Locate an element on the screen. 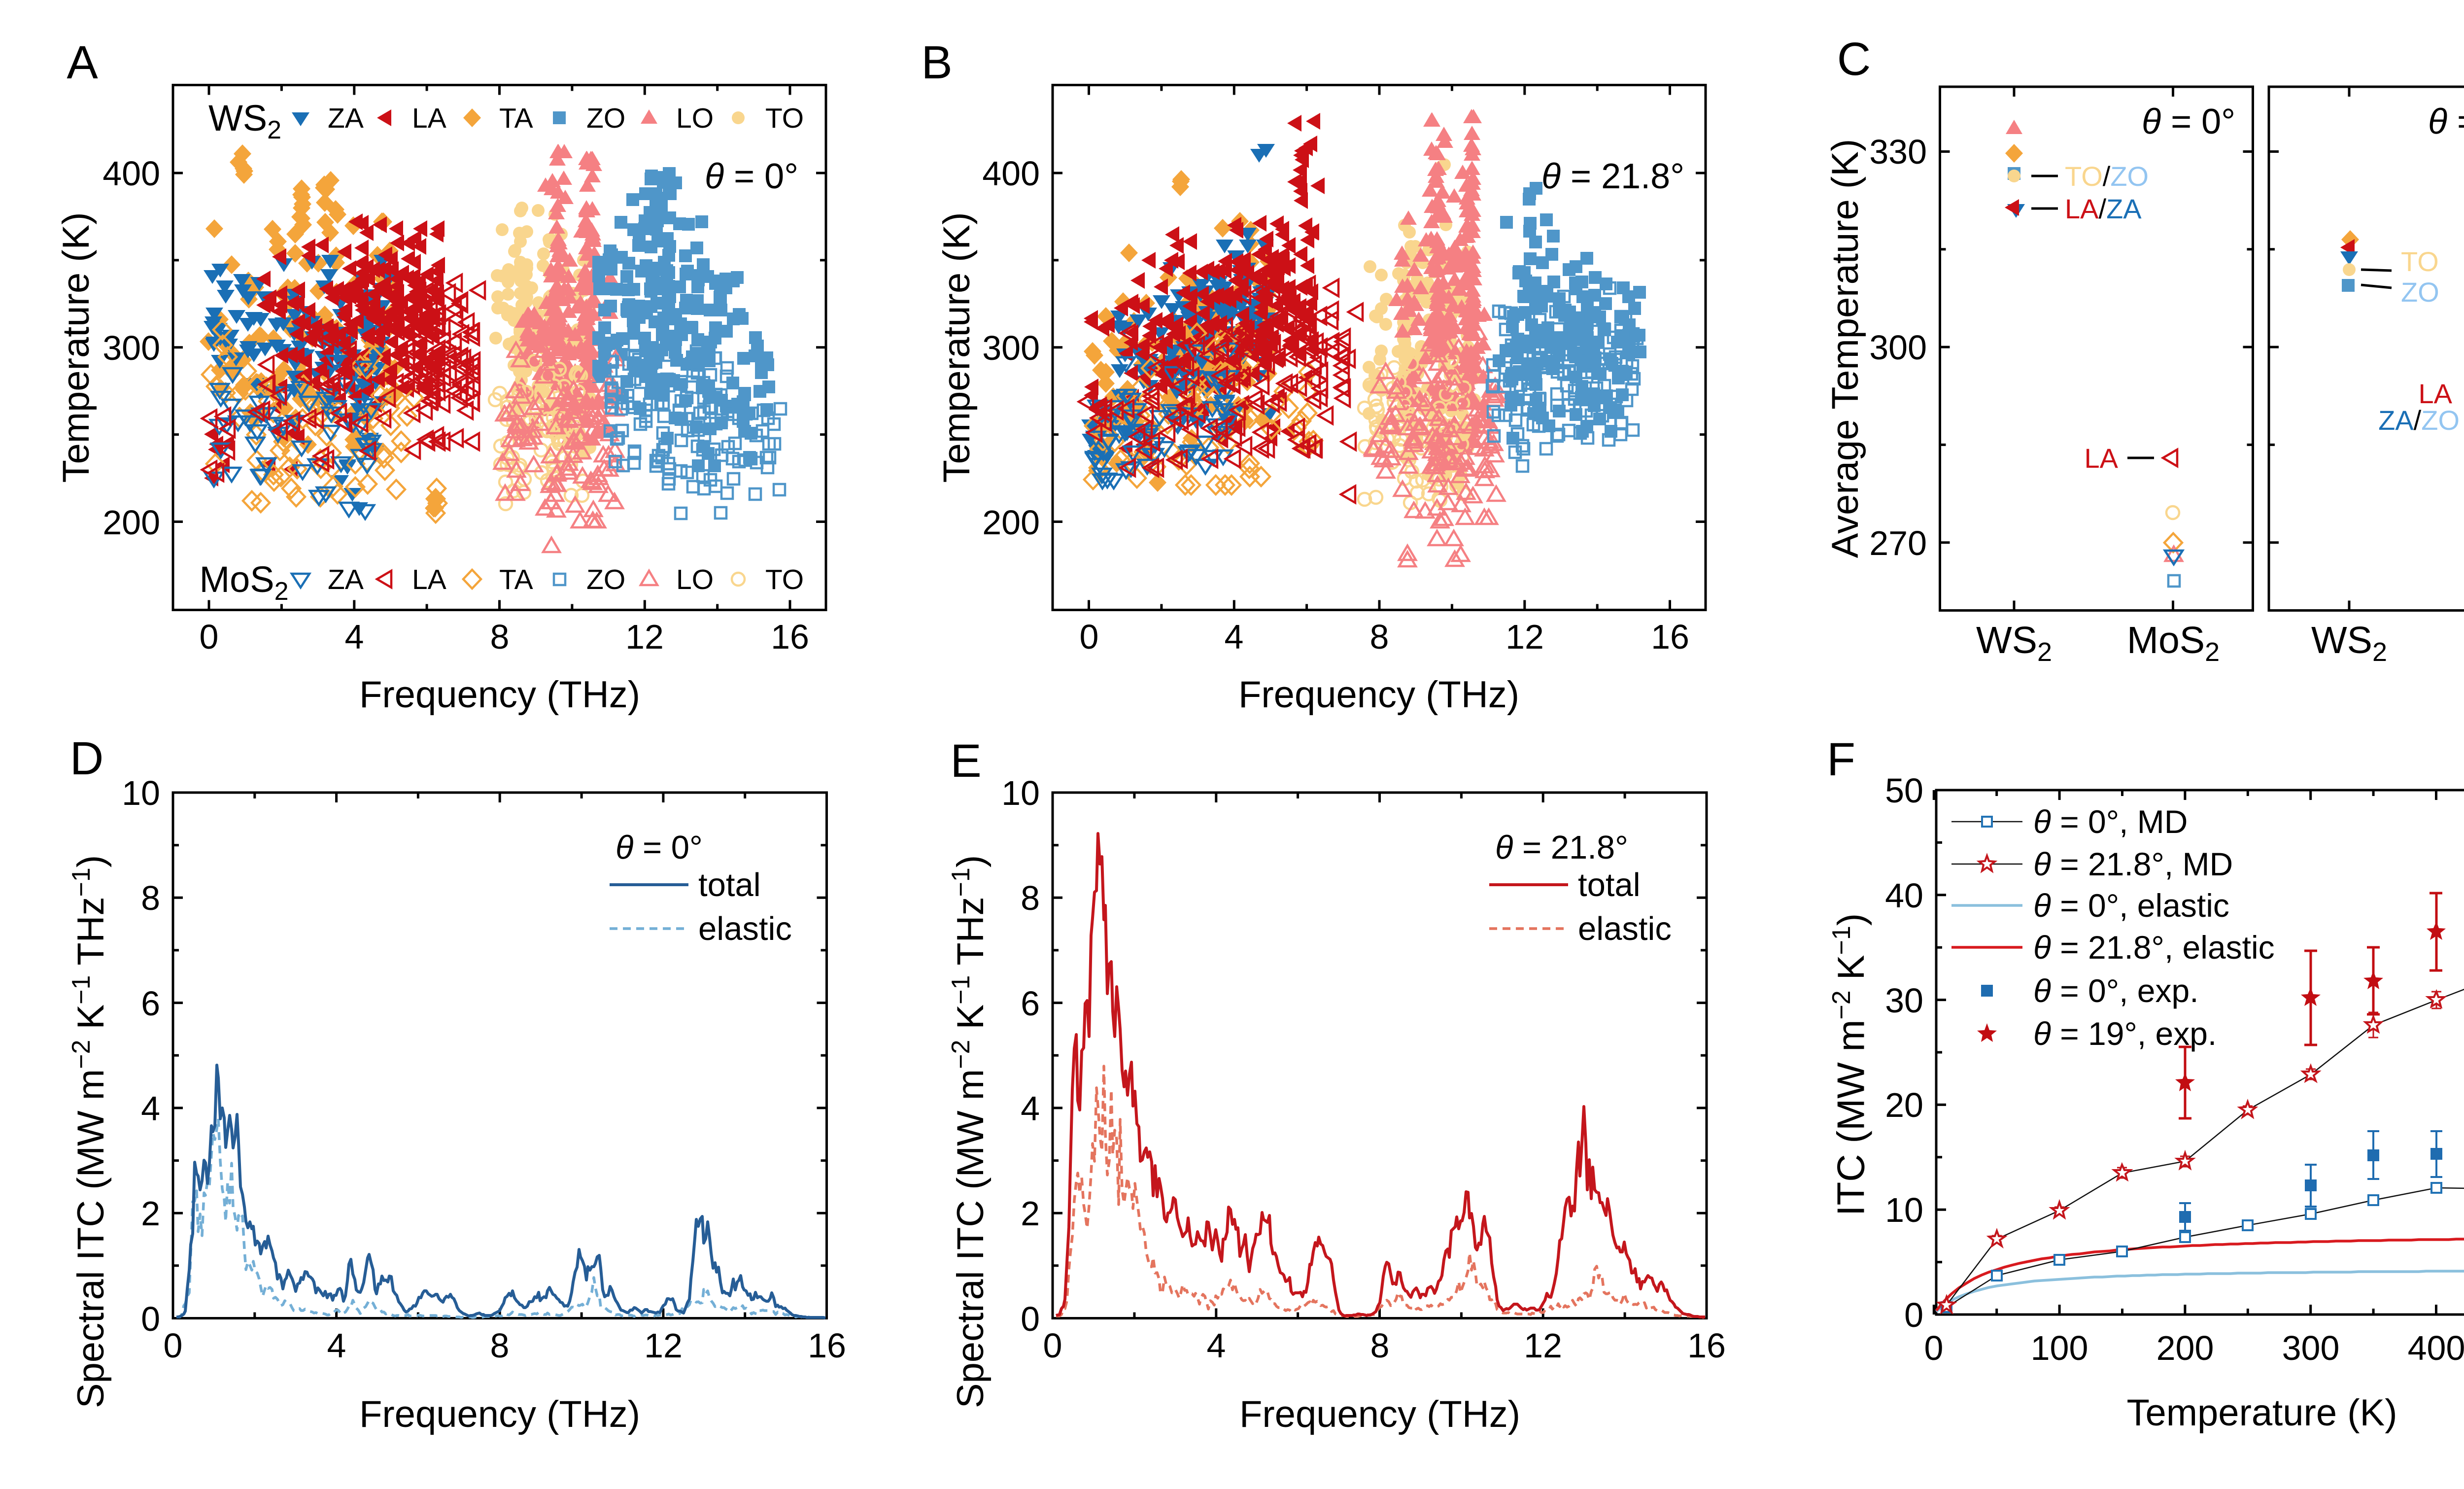 This screenshot has width=2464, height=1489. svg-text: ITC (MW m−2 K−1) is located at coordinates (1850, 1064).